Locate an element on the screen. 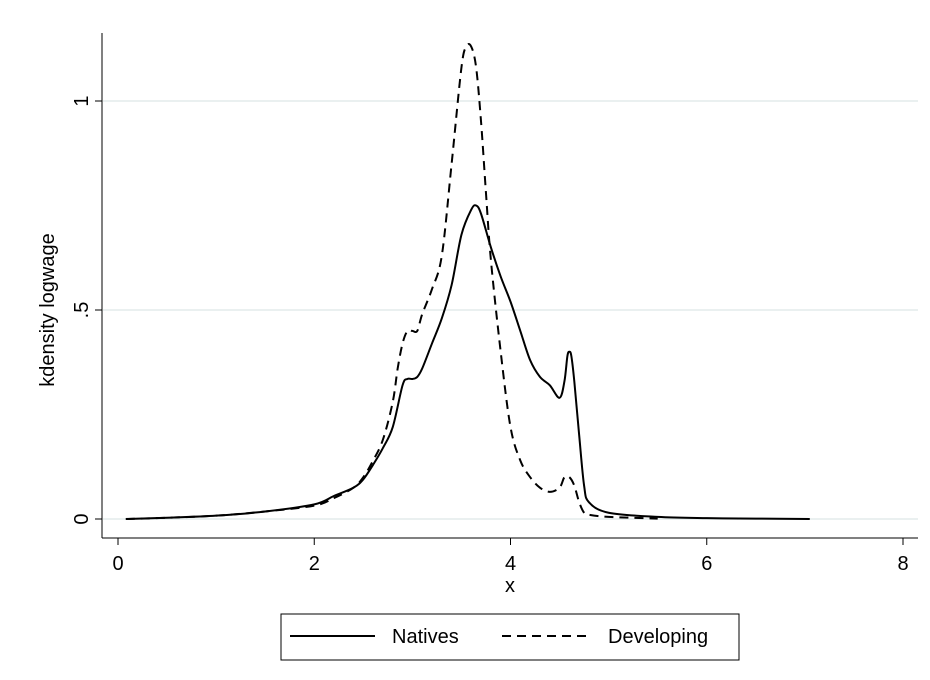  x-tick-label: 8 is located at coordinates (902, 564).